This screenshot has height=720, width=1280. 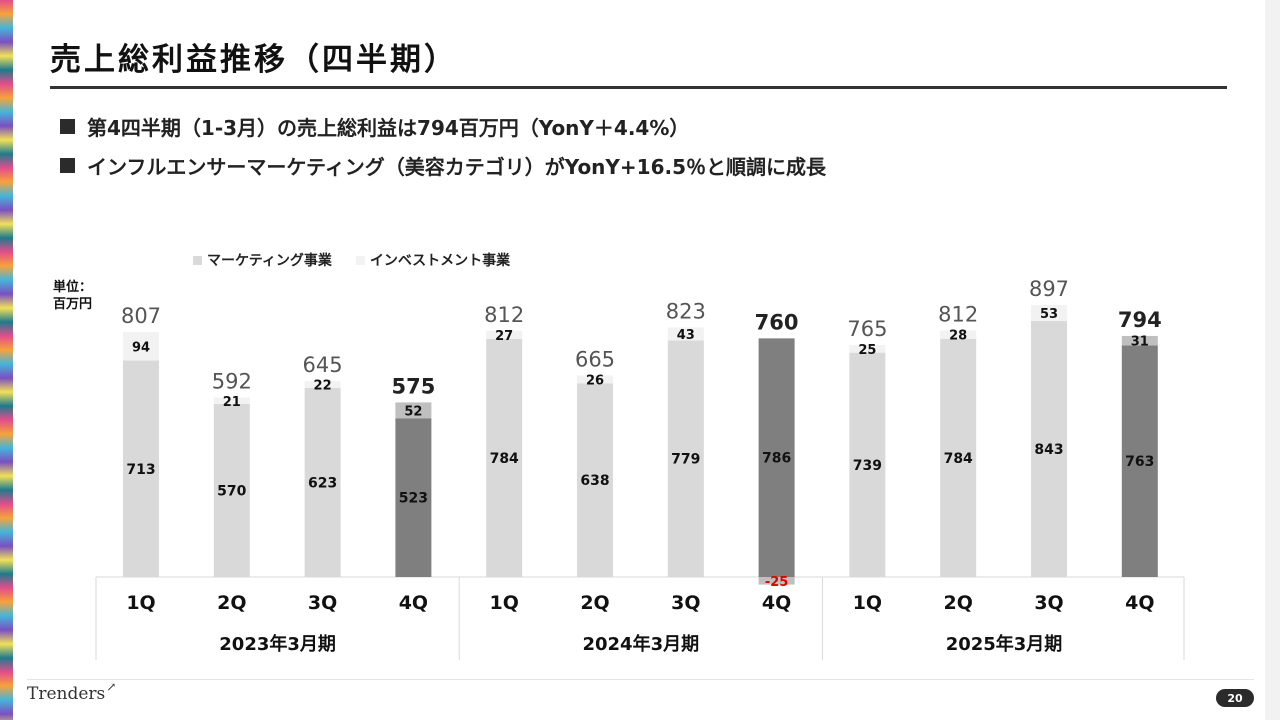 I want to click on bar-investment-negative, so click(x=776, y=581).